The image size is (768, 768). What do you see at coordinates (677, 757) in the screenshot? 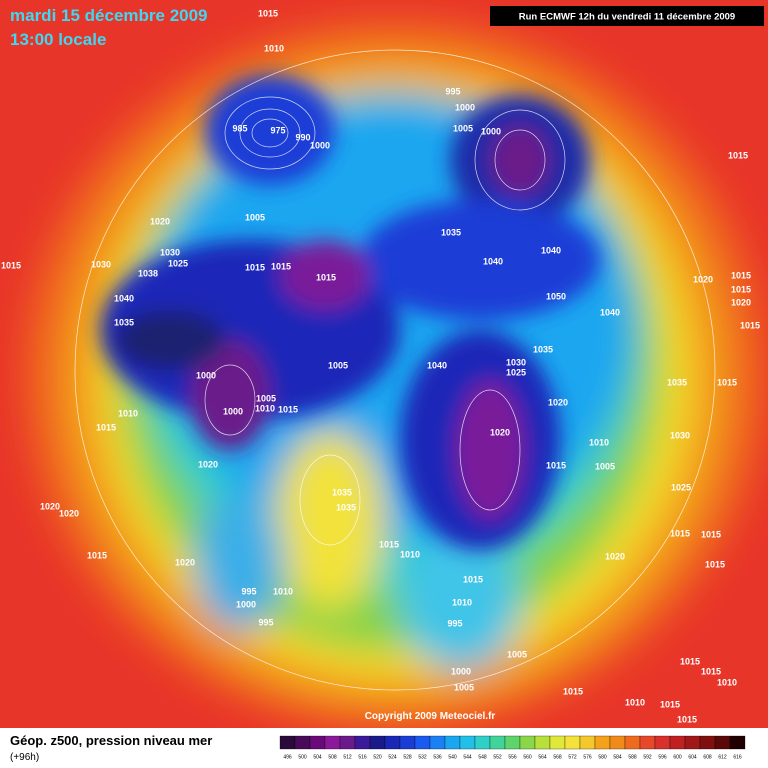
I see `colorbar-label: 600` at bounding box center [677, 757].